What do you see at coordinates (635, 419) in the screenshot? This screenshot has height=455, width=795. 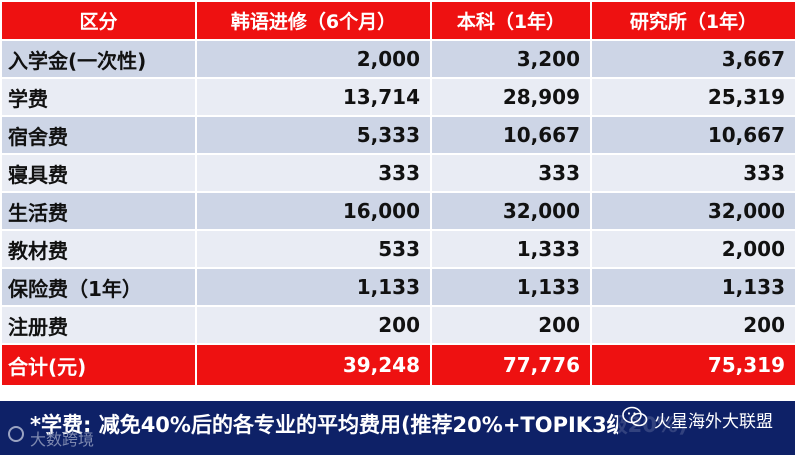 I see `wechat-icon` at bounding box center [635, 419].